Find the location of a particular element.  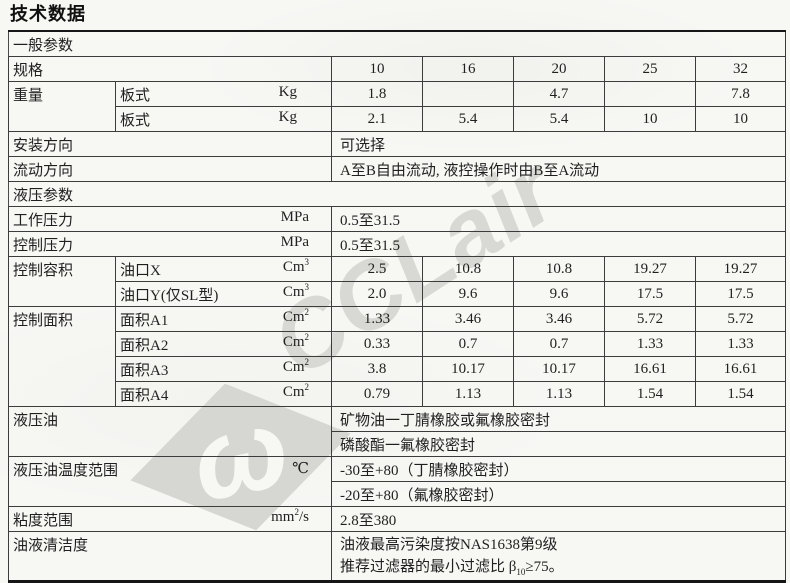

spec-value: 25 is located at coordinates (650, 69).